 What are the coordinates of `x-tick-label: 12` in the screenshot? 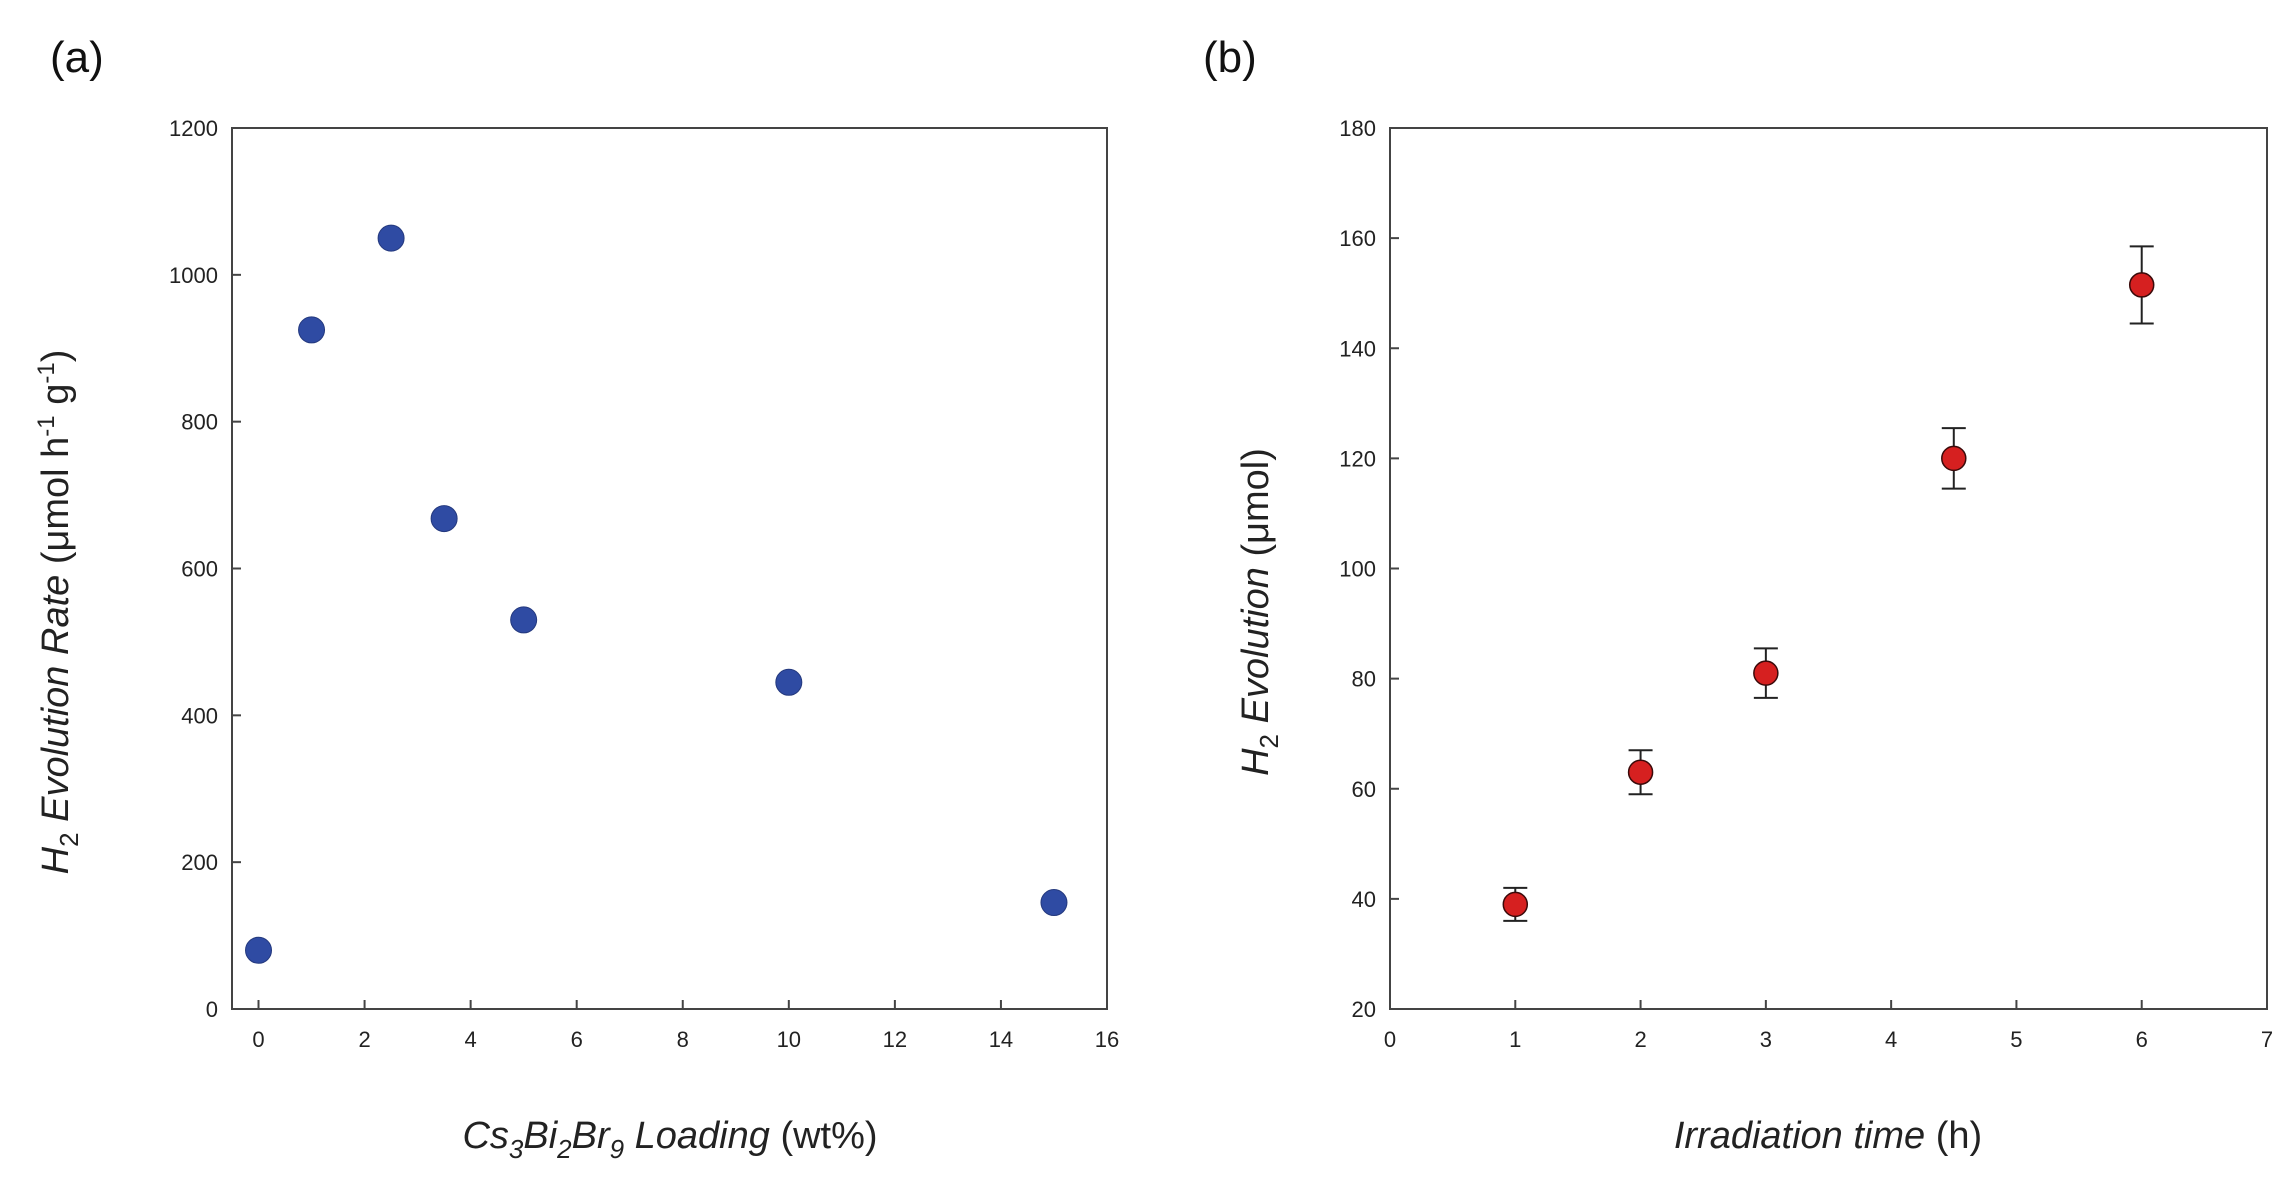 It's located at (895, 1039).